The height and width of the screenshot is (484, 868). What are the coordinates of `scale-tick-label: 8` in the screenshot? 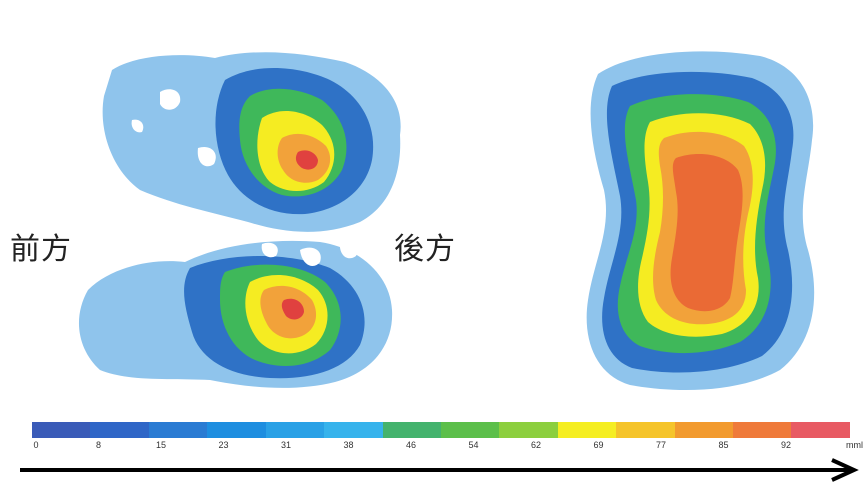 It's located at (98, 445).